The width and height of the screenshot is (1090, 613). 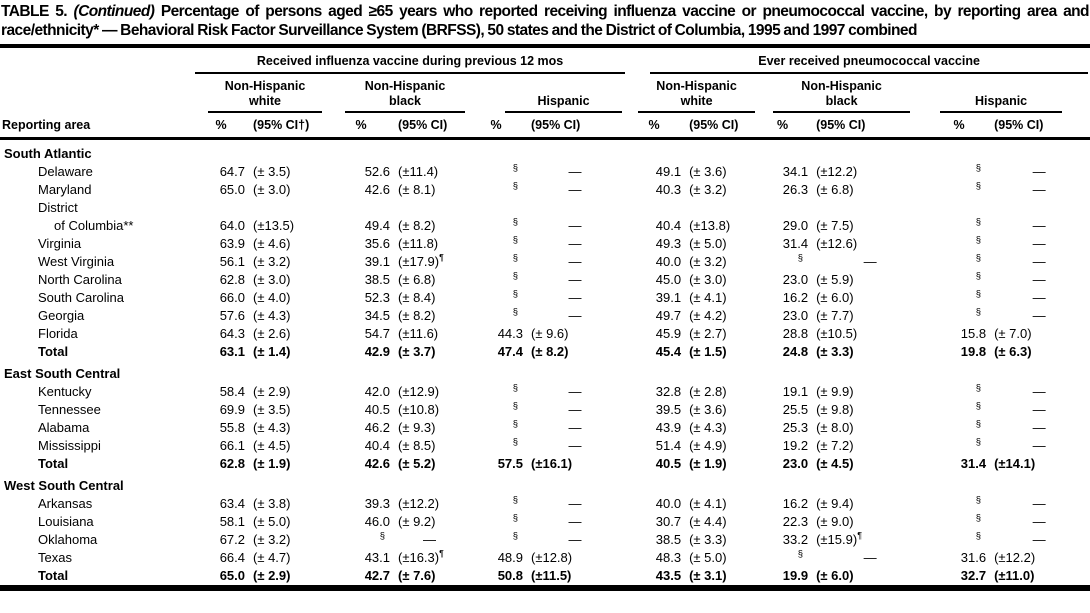 What do you see at coordinates (232, 279) in the screenshot?
I see `pct-value: 62.8` at bounding box center [232, 279].